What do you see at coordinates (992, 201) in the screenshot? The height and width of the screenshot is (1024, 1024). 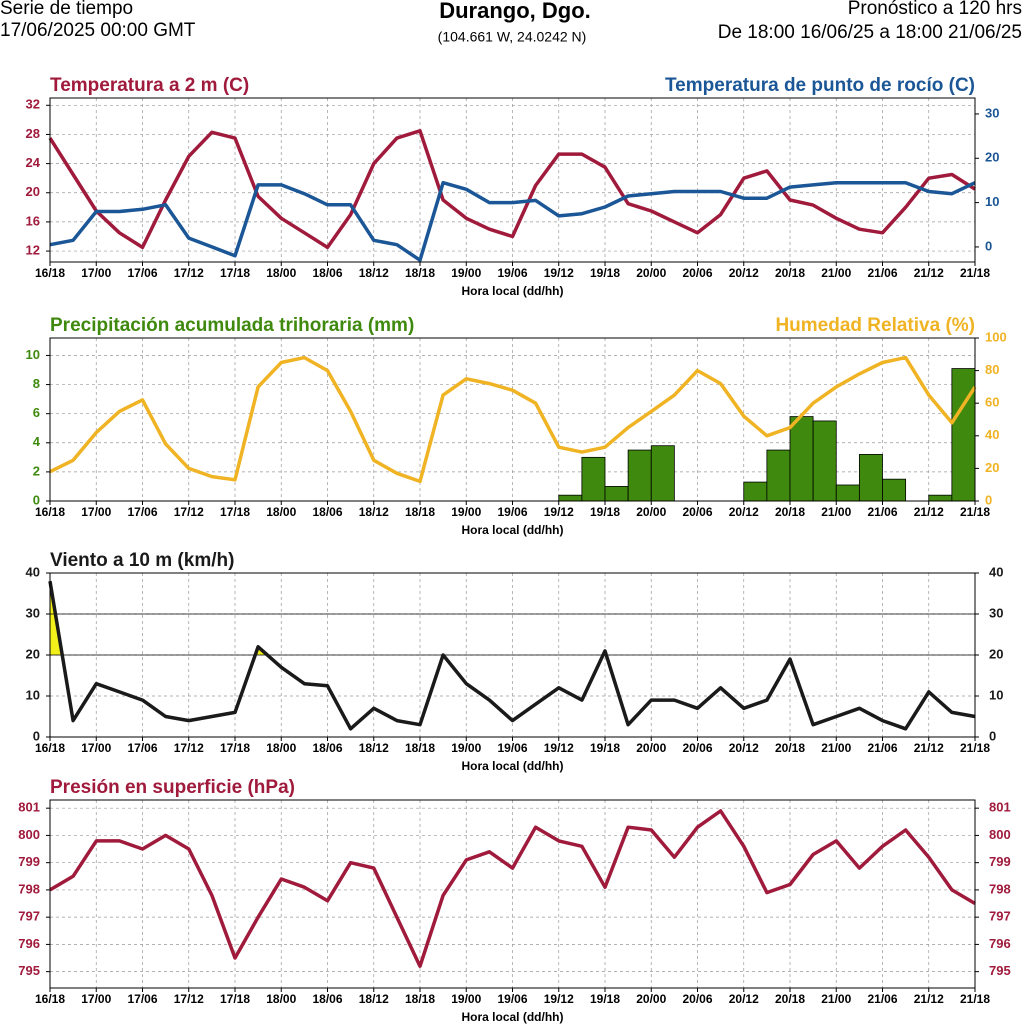 I see `y2-tick-label: 10` at bounding box center [992, 201].